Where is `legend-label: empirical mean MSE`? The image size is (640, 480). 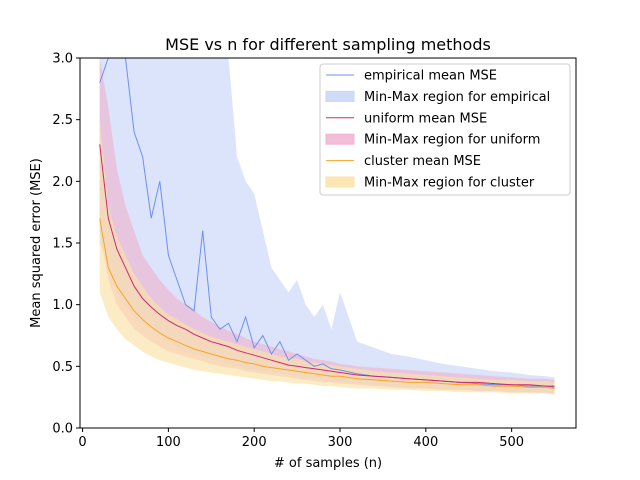 legend-label: empirical mean MSE is located at coordinates (430, 76).